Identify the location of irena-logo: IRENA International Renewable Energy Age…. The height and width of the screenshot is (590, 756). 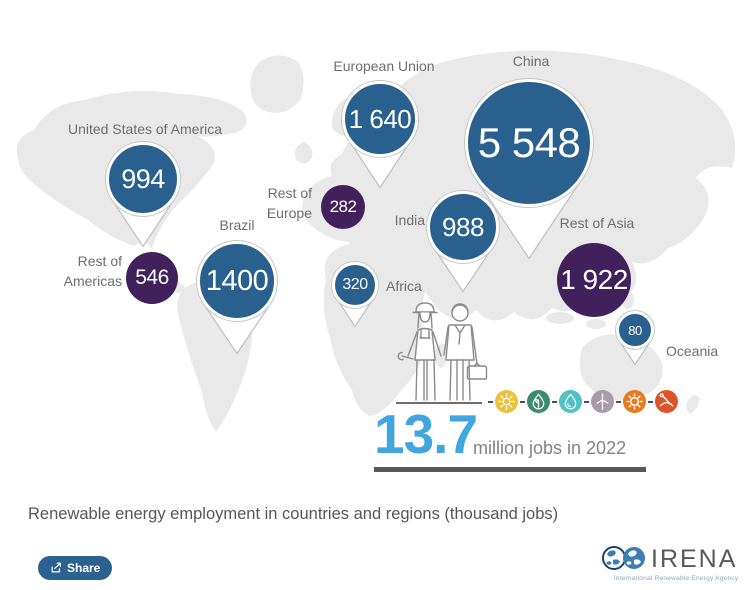
(676, 565).